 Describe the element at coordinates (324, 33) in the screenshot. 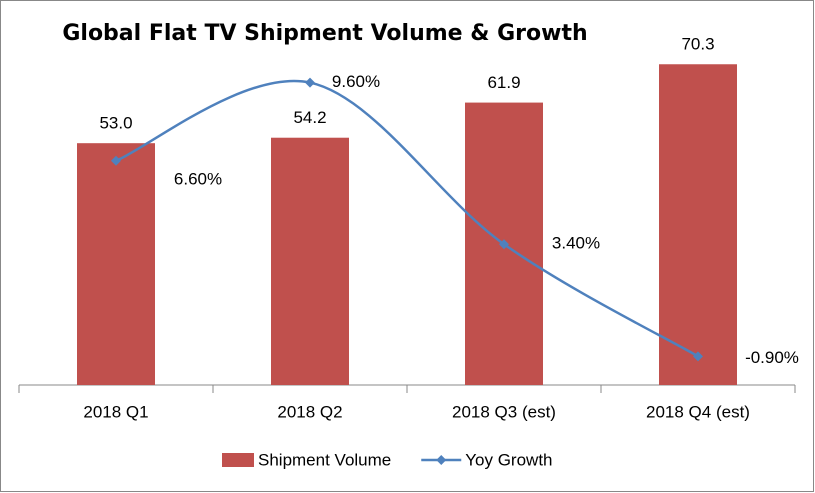

I see `chart-title: Global Flat TV Shipment Volume & Growth` at that location.